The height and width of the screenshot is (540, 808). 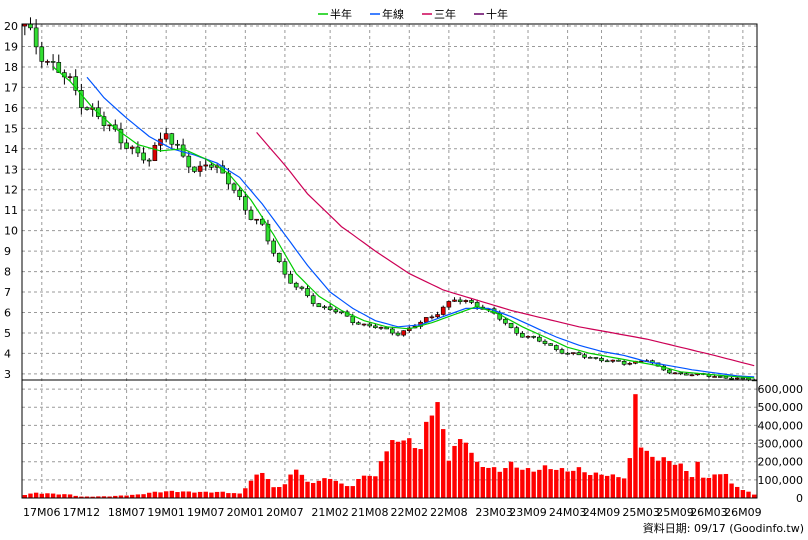 I want to click on volume-tick-label: 500,000, so click(x=781, y=407).